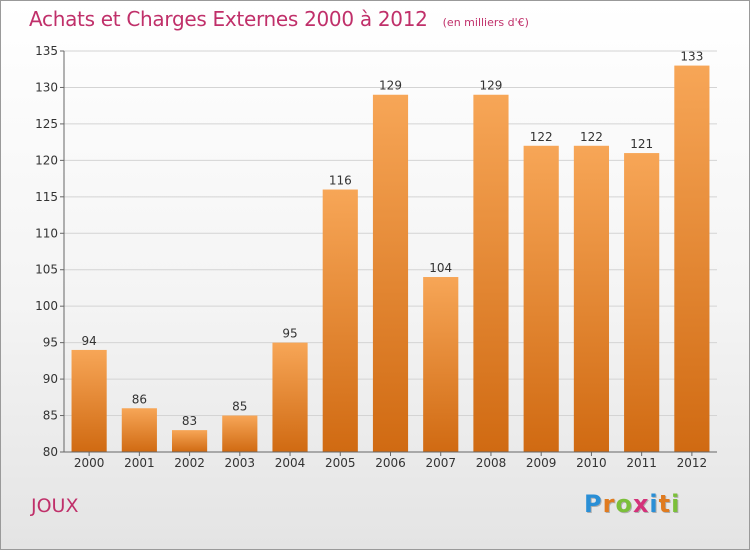 This screenshot has width=750, height=550. Describe the element at coordinates (228, 19) in the screenshot. I see `chart-title: Achats et Charges Externes 2000 à 2012` at that location.